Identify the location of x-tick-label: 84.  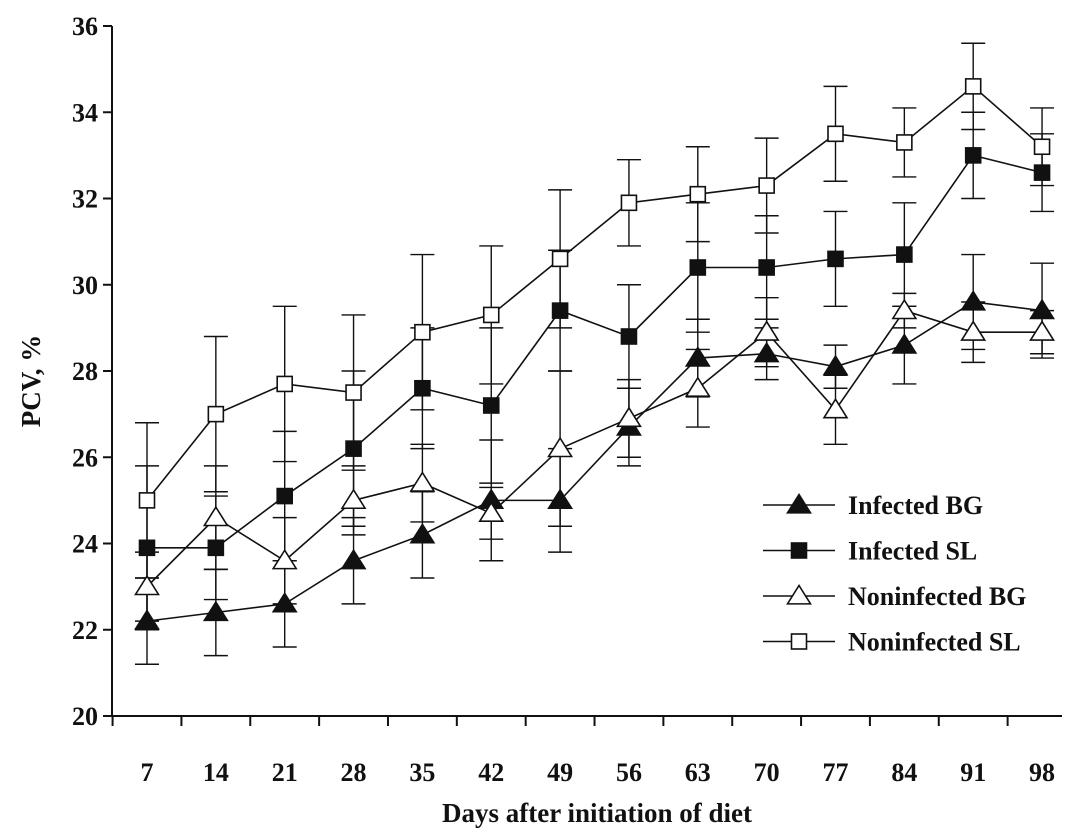
(904, 772).